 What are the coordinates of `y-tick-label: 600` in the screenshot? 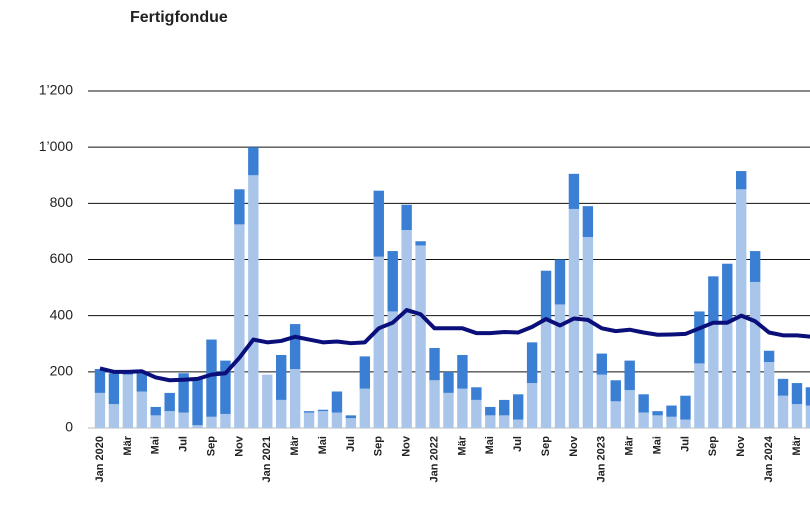 It's located at (62, 258).